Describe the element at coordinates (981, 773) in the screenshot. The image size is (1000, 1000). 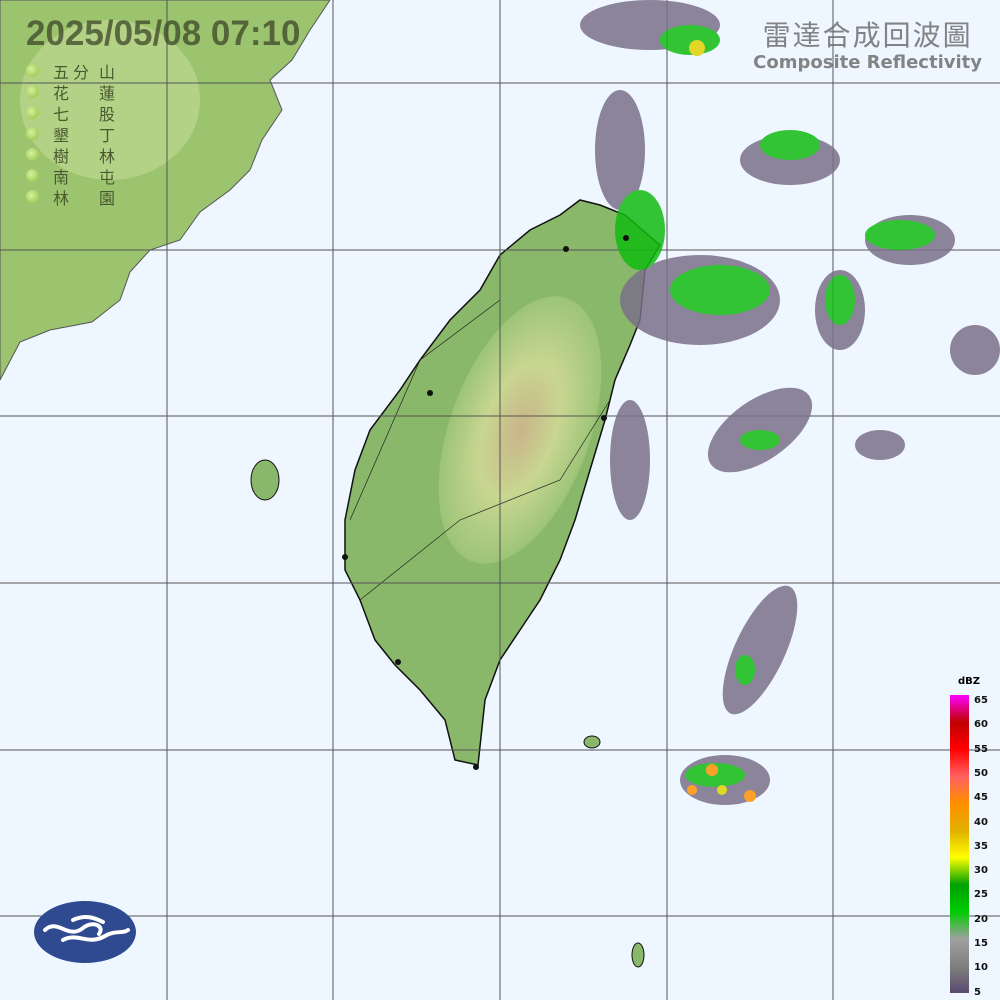
I see `legend-tick: 50` at that location.